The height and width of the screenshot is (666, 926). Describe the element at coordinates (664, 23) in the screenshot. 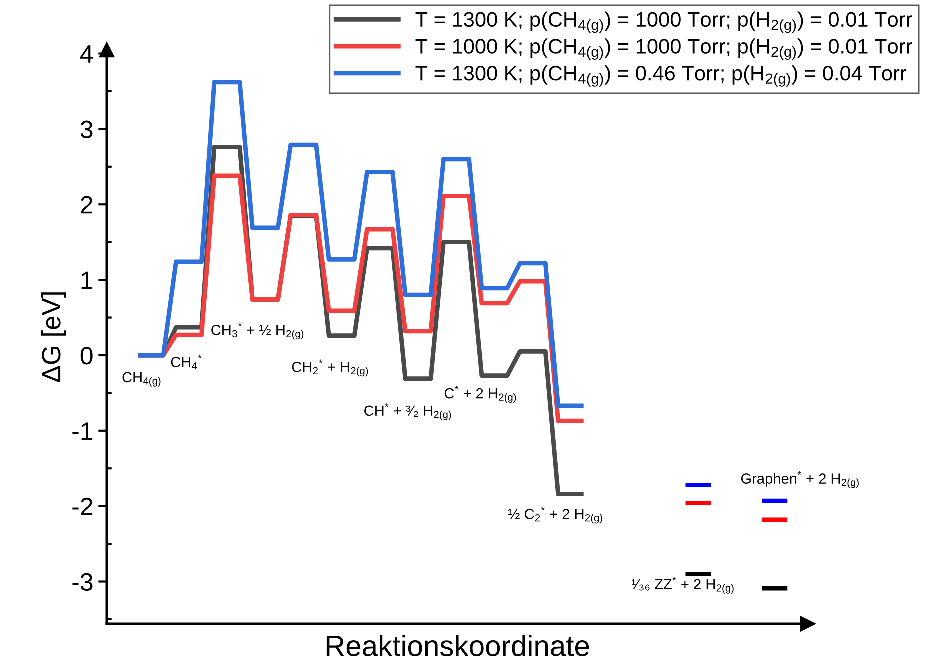

I see `legend-label: T = 1300 K; p(CH$_{4(g)}$) = 1000 Torr; p(H$_{2(g)}$) = 0.01 Torr` at that location.